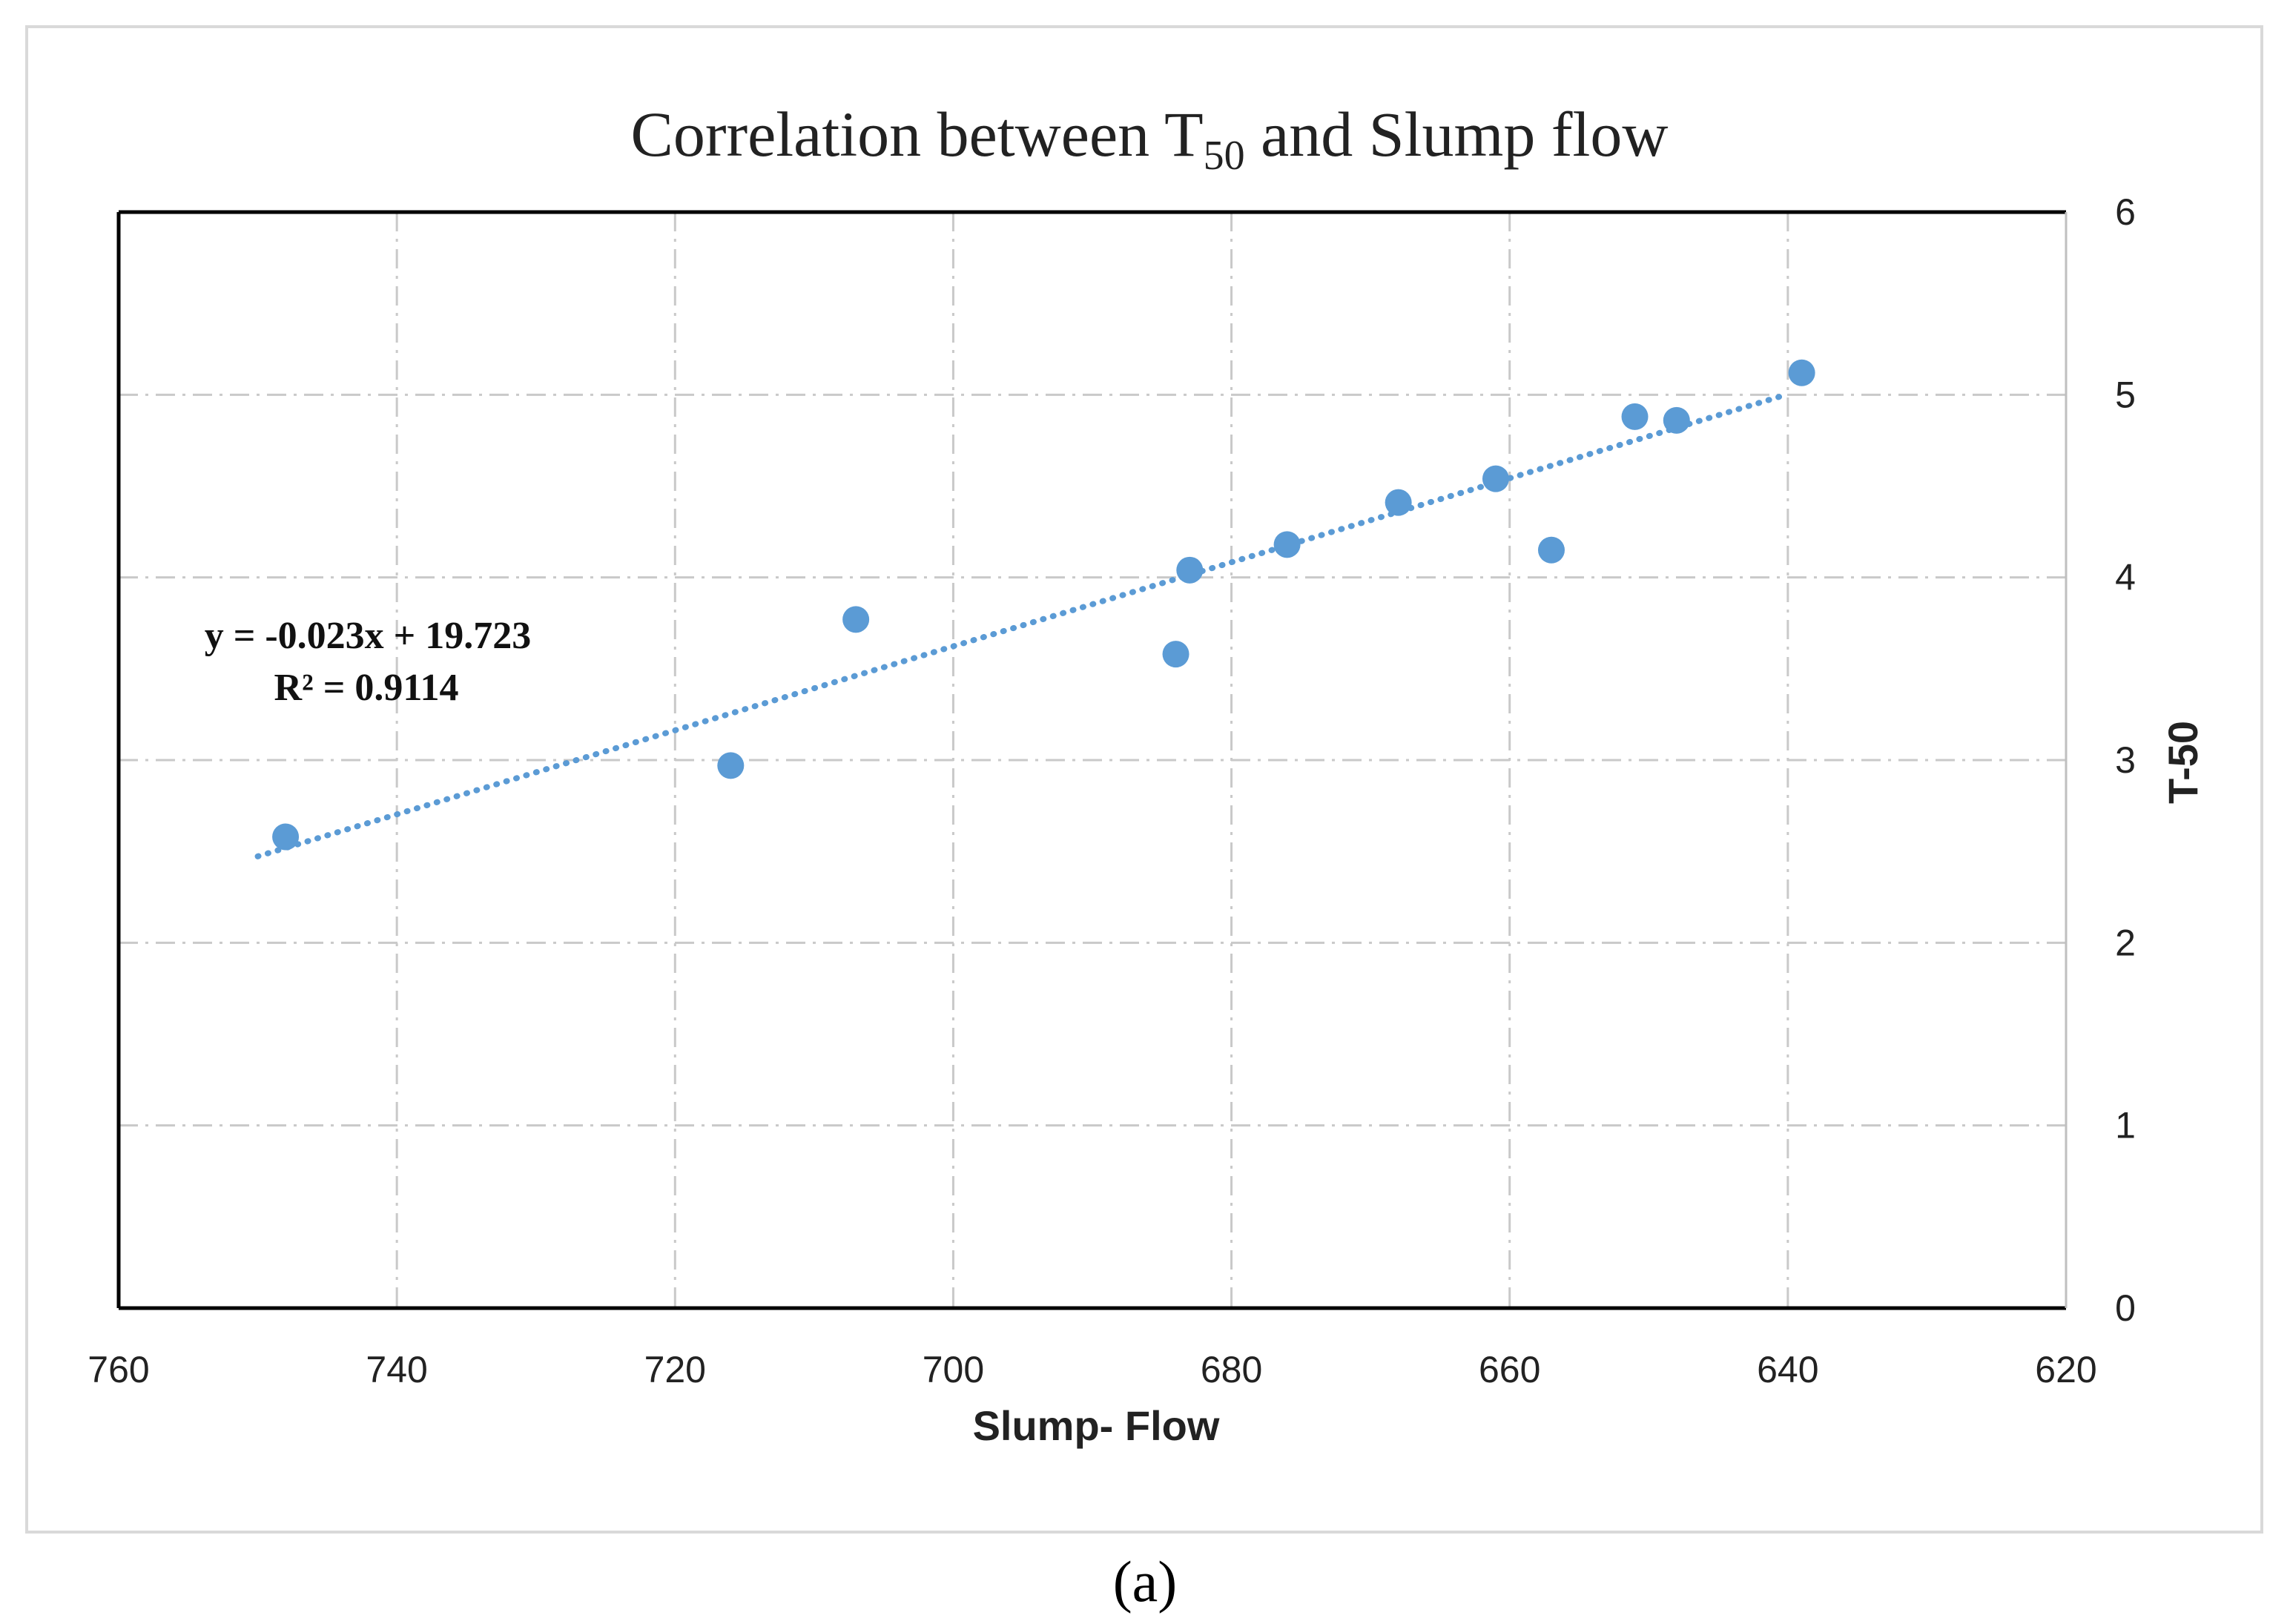 Image resolution: width=2290 pixels, height=1624 pixels. Describe the element at coordinates (675, 1369) in the screenshot. I see `x-tick-label: 720` at that location.